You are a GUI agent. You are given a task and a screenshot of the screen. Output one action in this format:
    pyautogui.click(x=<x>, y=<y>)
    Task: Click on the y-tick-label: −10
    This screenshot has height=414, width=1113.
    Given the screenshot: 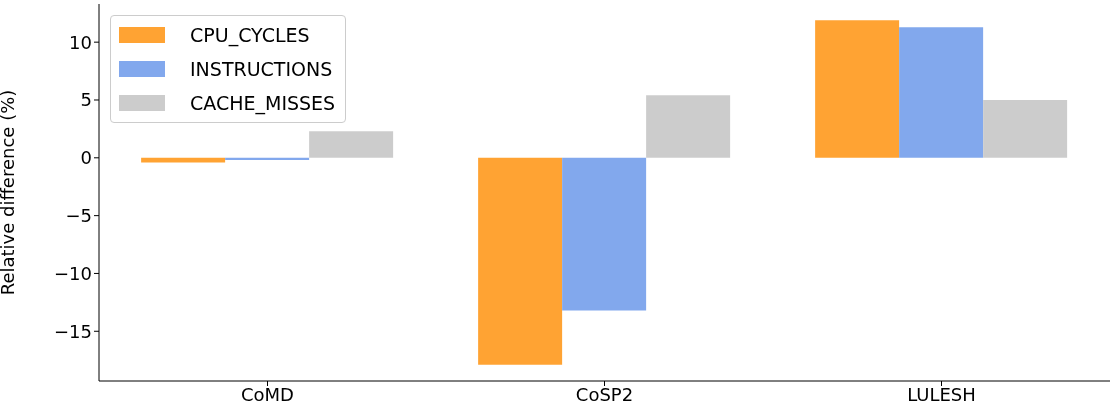 What is the action you would take?
    pyautogui.click(x=73, y=273)
    